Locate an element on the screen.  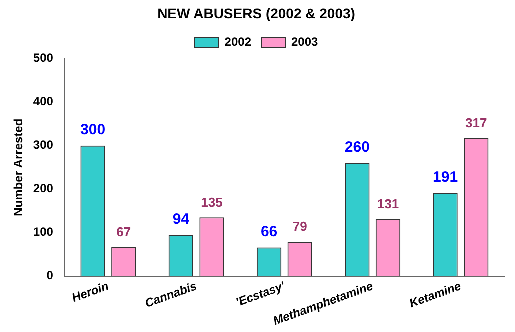
y-tick-label: 300 is located at coordinates (43, 145).